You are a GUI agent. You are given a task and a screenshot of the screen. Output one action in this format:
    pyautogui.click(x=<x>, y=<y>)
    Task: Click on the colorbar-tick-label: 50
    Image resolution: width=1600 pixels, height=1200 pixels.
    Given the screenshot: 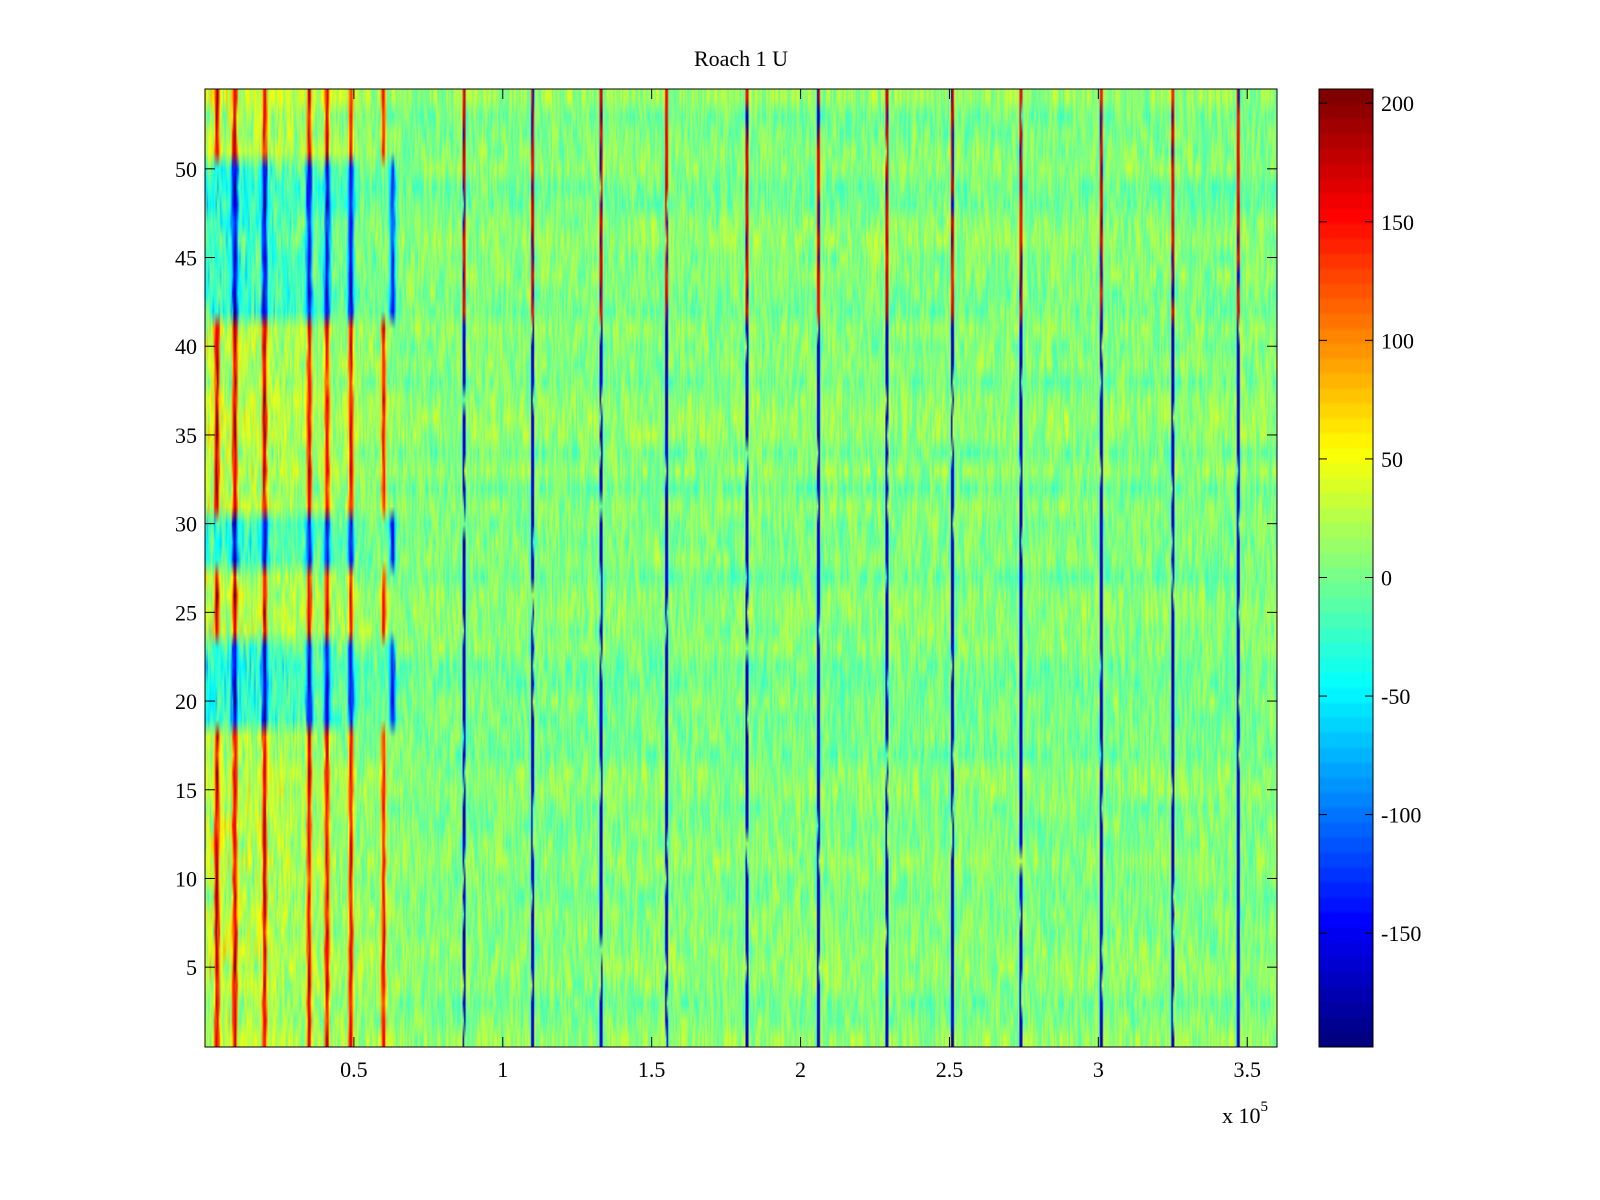 What is the action you would take?
    pyautogui.click(x=1392, y=459)
    